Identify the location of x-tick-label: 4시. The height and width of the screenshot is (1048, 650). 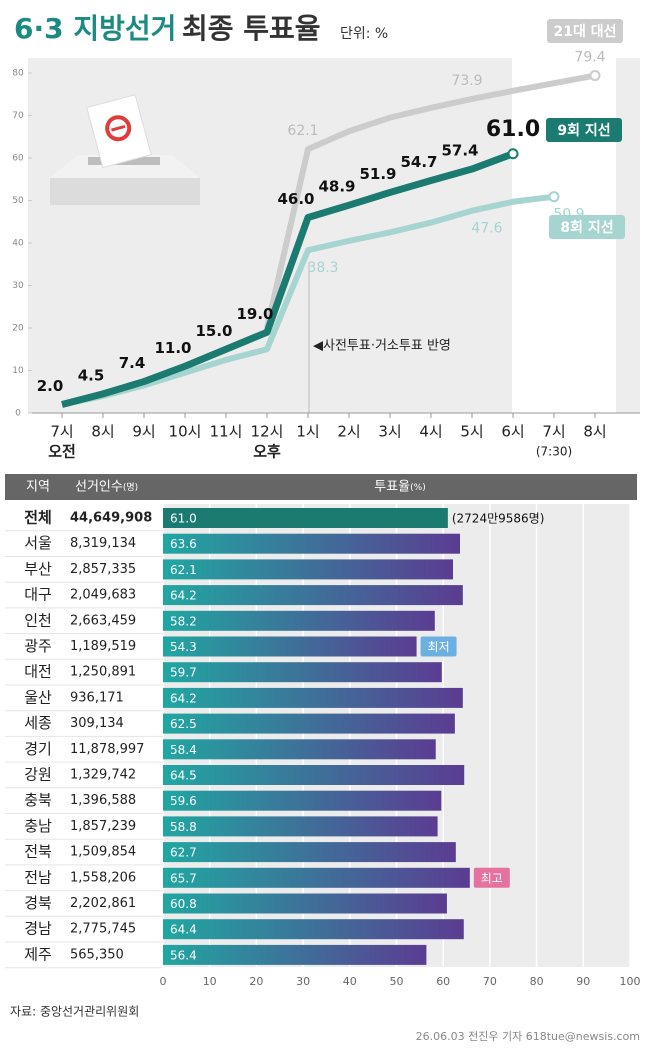
(430, 432).